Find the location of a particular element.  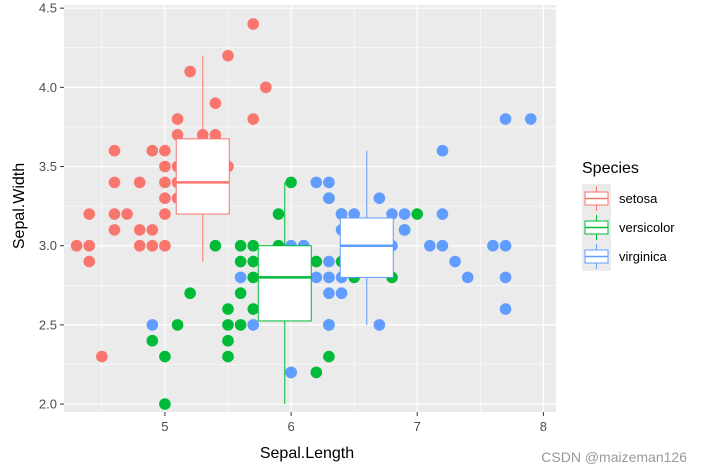

x-axis-title: Sepal.Length is located at coordinates (307, 453).